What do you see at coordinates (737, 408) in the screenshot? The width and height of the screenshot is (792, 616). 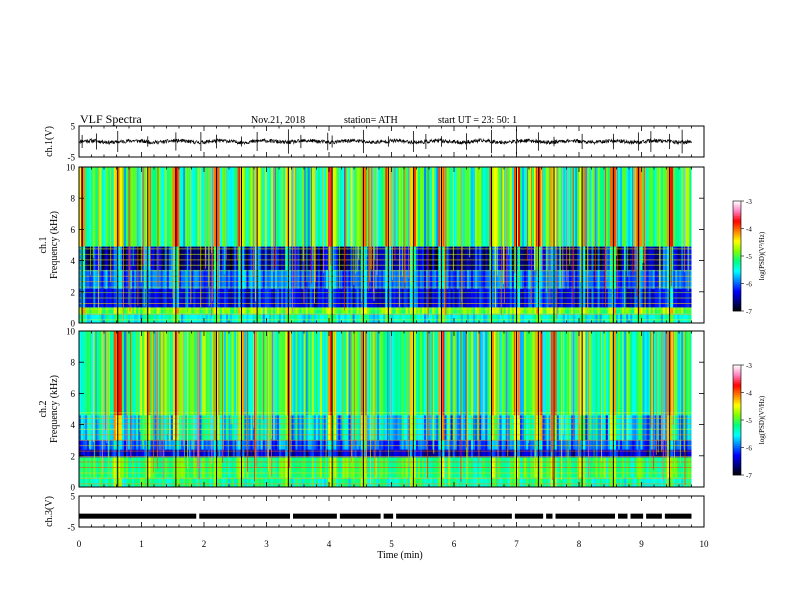 I see `ch2-cbar-swatch` at bounding box center [737, 408].